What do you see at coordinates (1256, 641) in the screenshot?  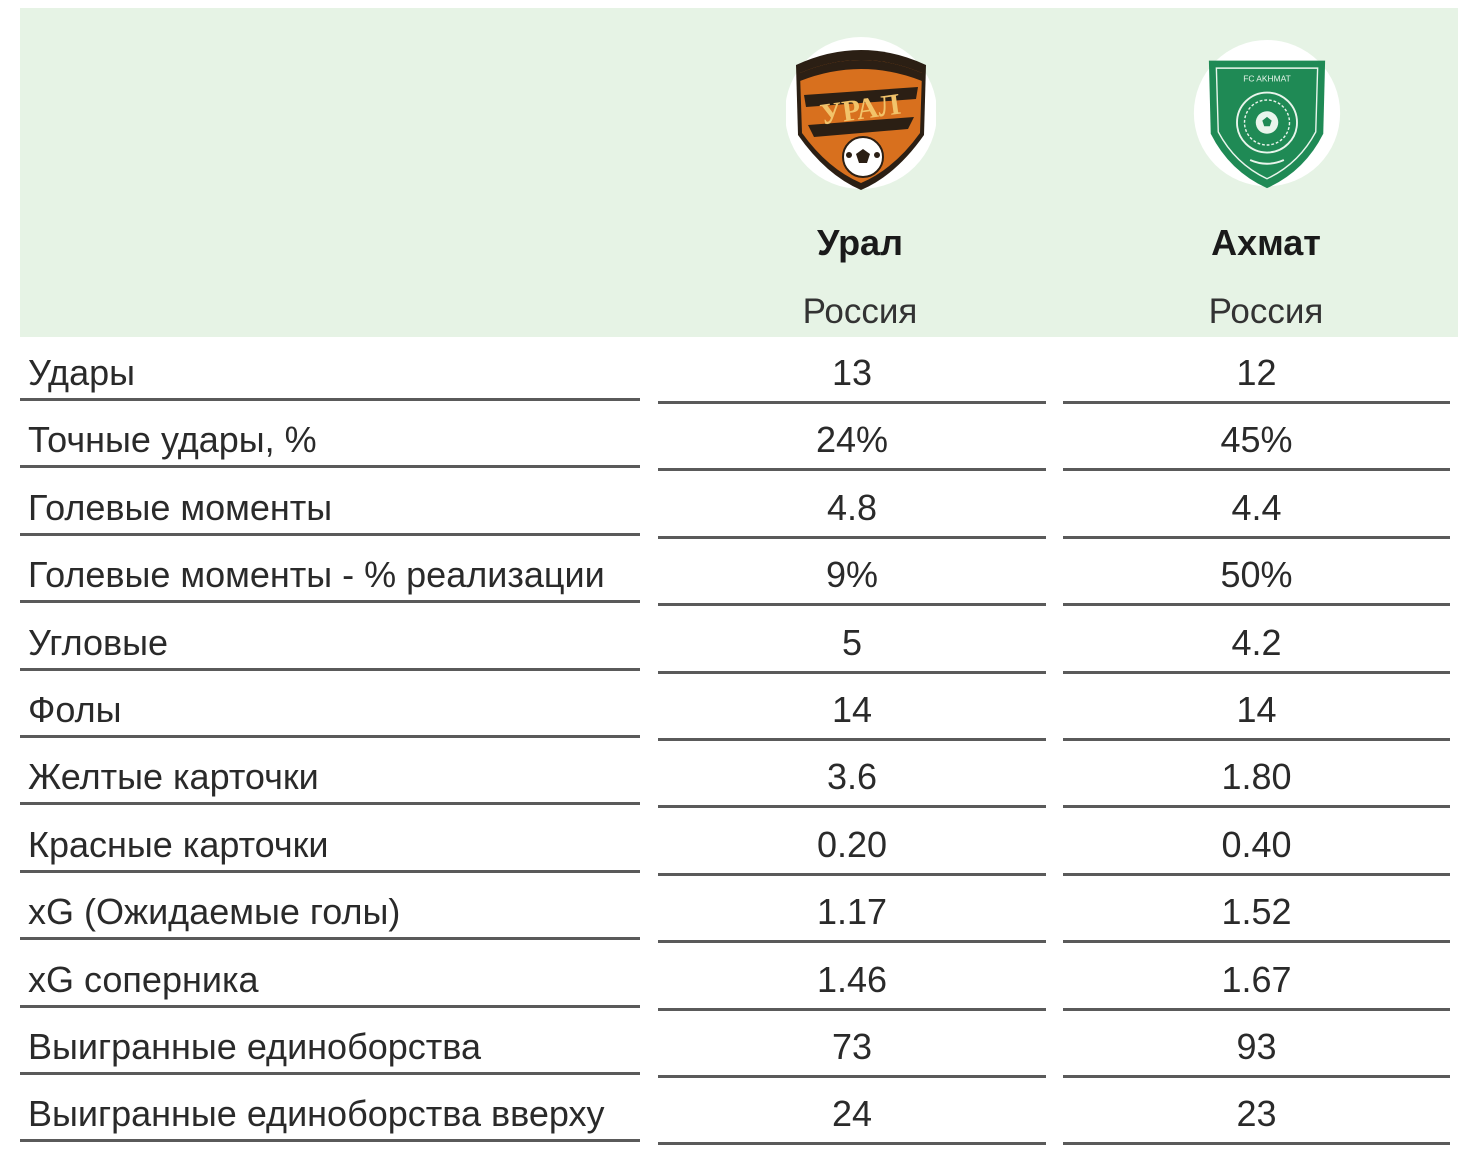 I see `stat-value-akhmat: 4.2` at bounding box center [1256, 641].